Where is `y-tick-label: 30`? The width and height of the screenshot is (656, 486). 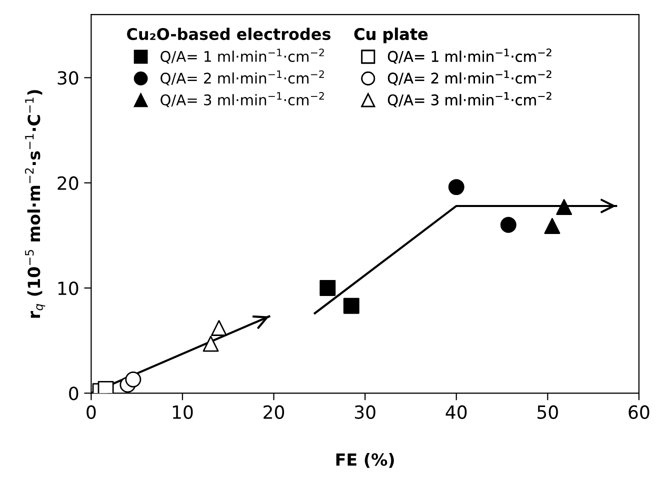
y-tick-label: 30 is located at coordinates (68, 78).